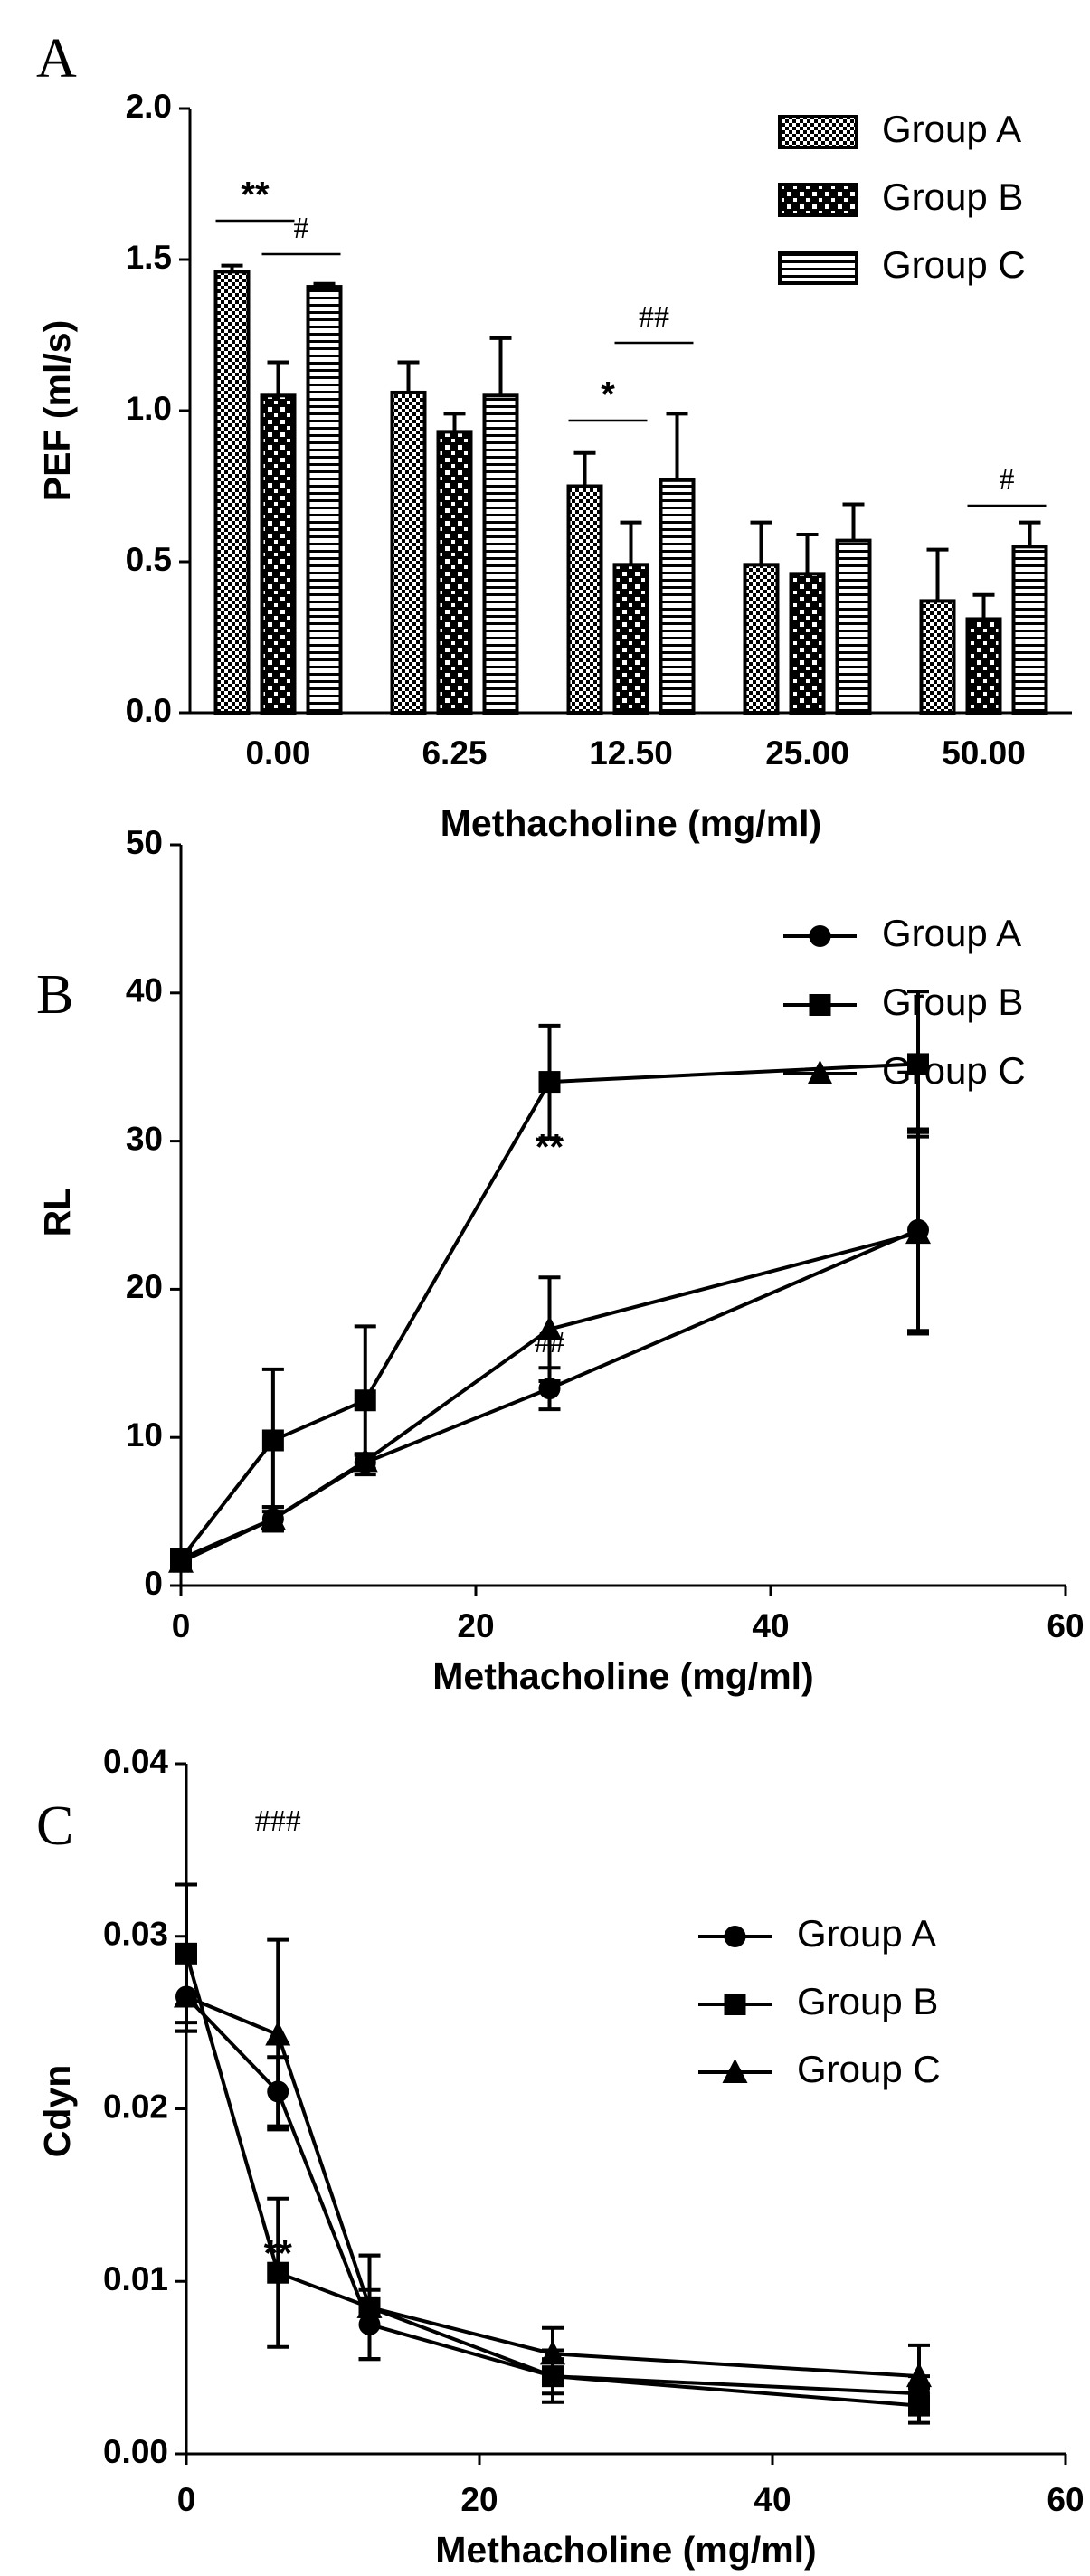 This screenshot has height=2576, width=1090. Describe the element at coordinates (149, 408) in the screenshot. I see `y-tick-label: 1.0` at that location.